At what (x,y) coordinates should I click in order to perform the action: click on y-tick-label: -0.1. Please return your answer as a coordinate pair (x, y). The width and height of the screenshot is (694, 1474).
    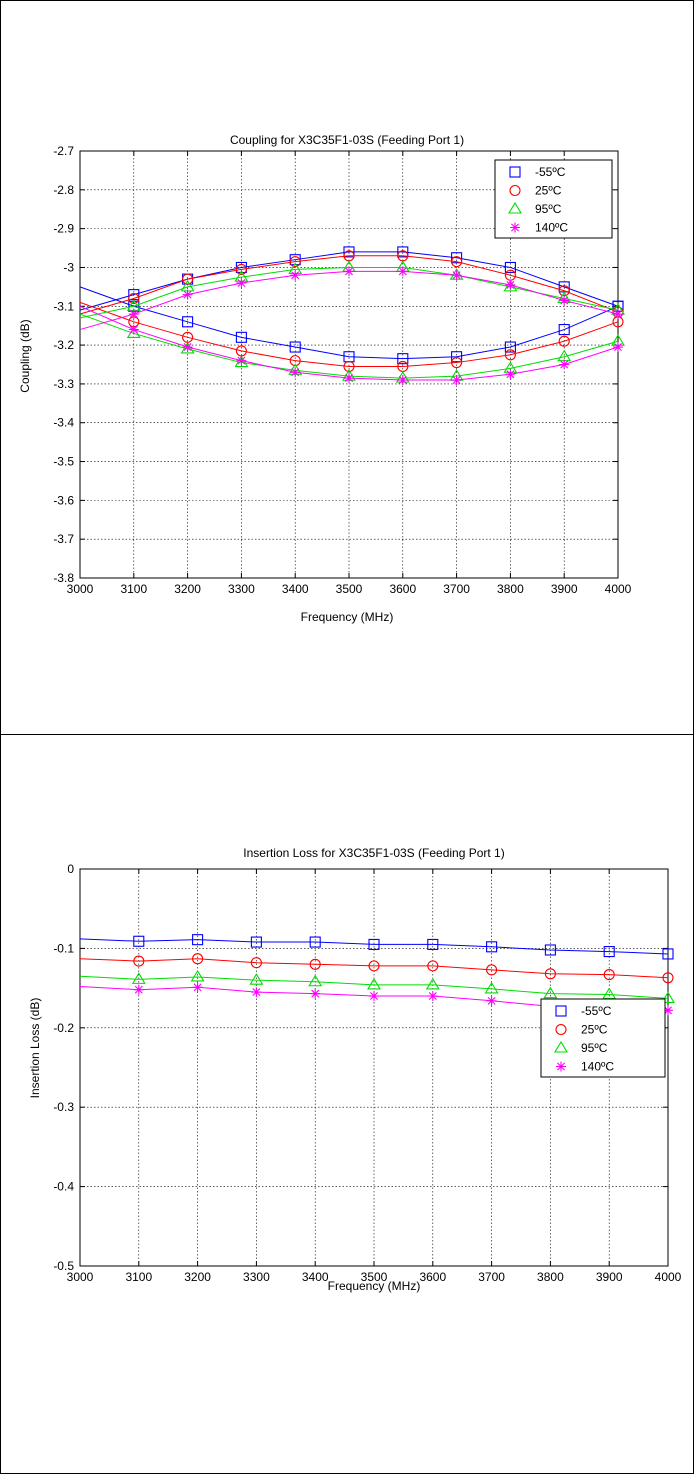
    Looking at the image, I should click on (63, 948).